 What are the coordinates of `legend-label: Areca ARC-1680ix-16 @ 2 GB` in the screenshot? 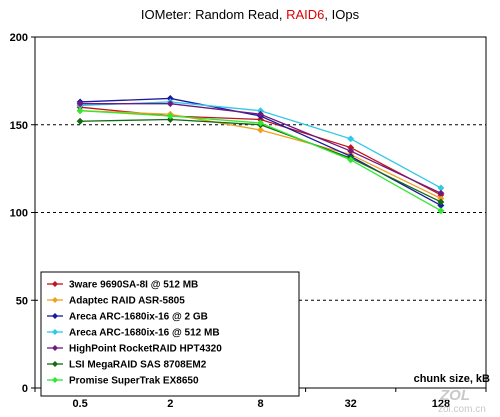 It's located at (138, 317).